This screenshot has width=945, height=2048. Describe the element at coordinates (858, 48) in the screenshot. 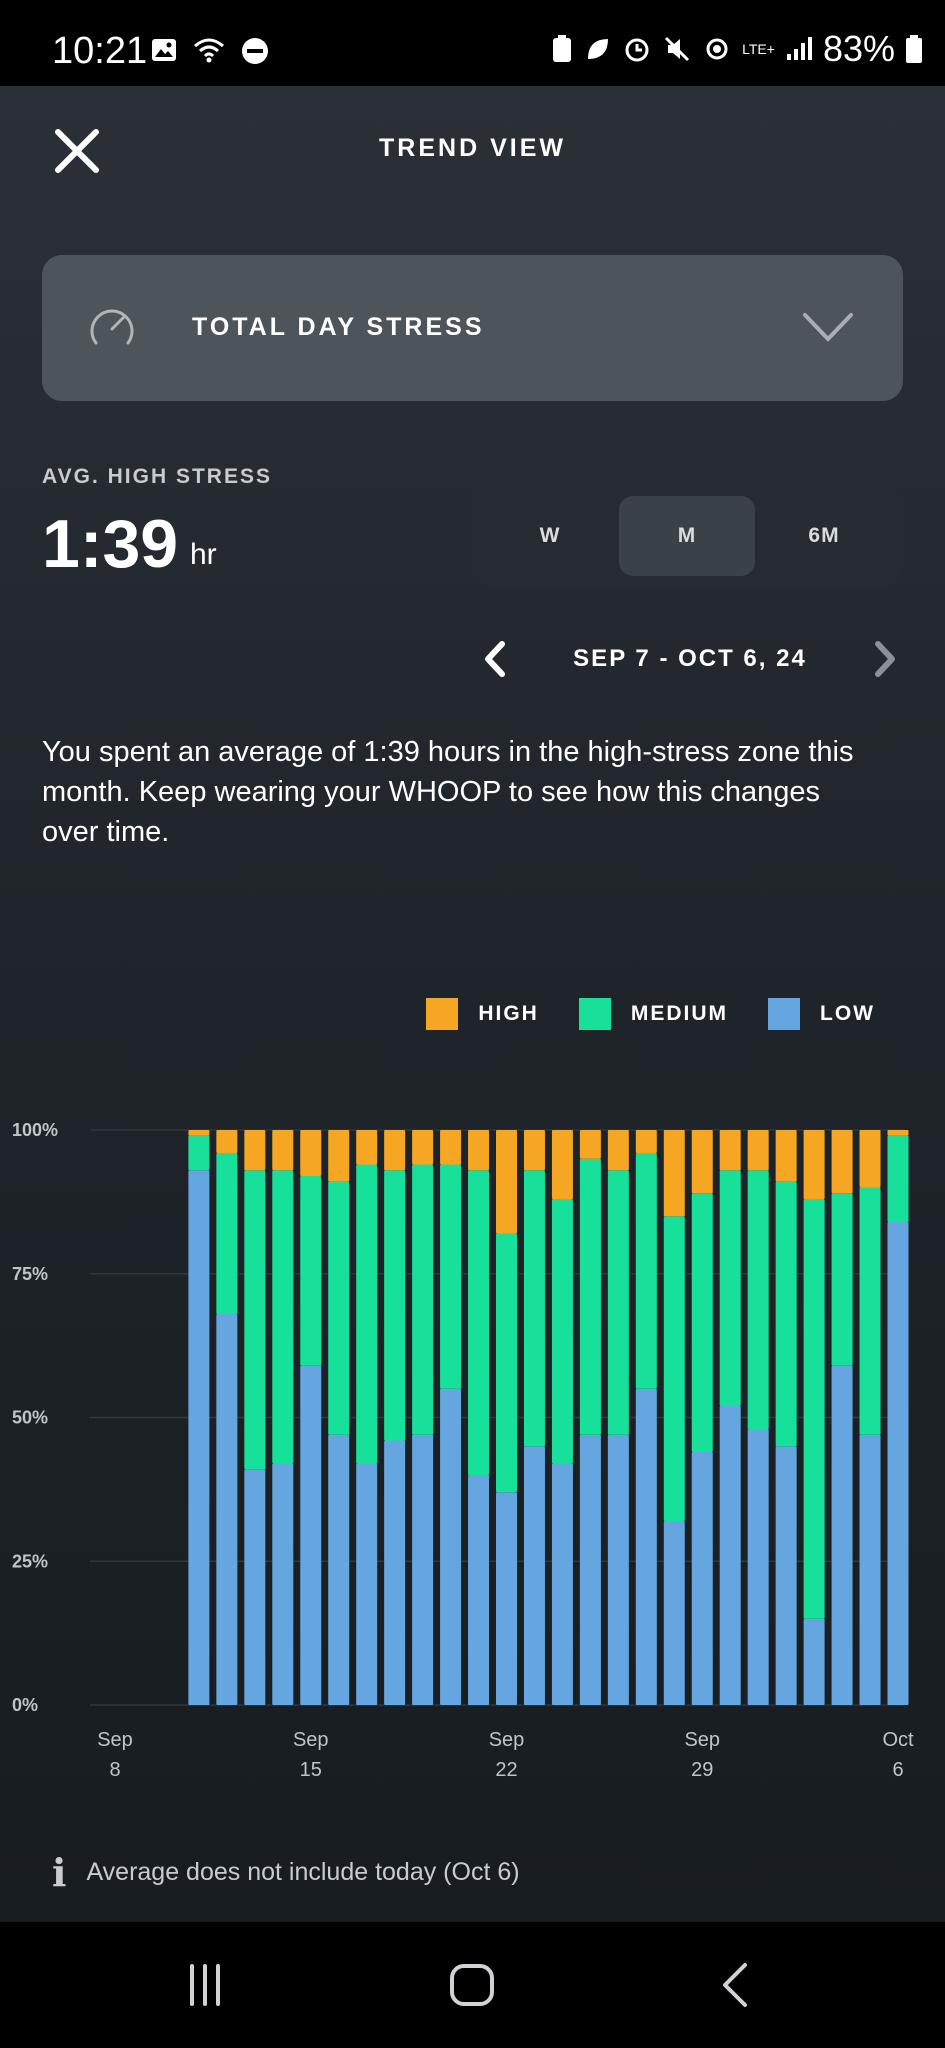

I see `battery-percent: 83%` at that location.